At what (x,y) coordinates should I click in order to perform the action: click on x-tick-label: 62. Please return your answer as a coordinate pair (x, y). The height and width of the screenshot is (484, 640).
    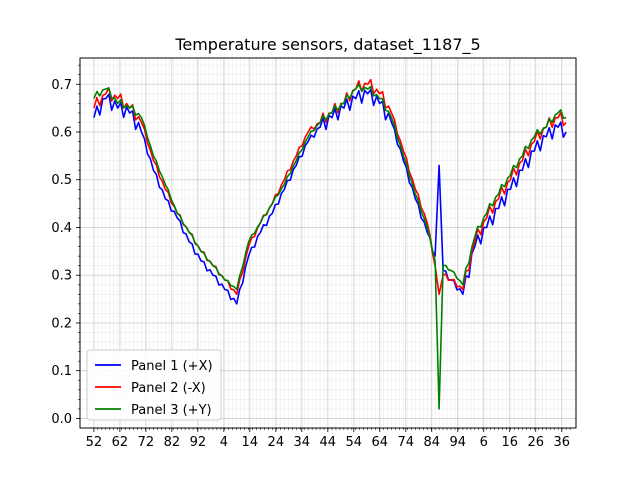
    Looking at the image, I should click on (120, 442).